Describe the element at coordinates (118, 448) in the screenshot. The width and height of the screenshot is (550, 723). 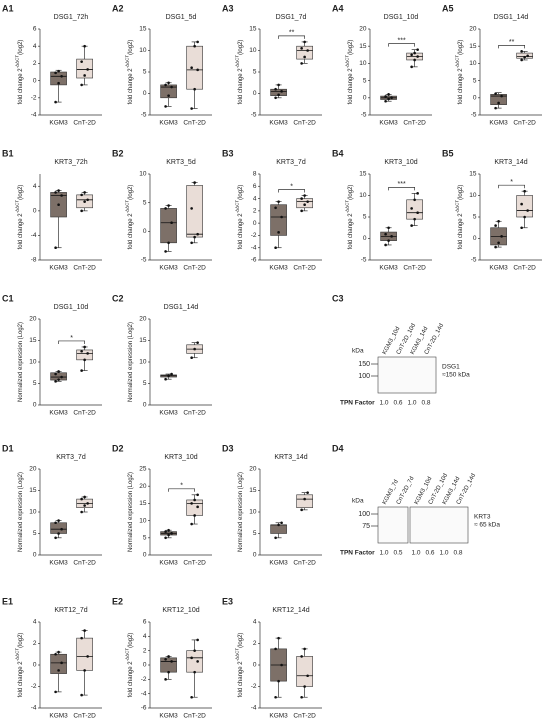
I see `panel-label: D2` at that location.